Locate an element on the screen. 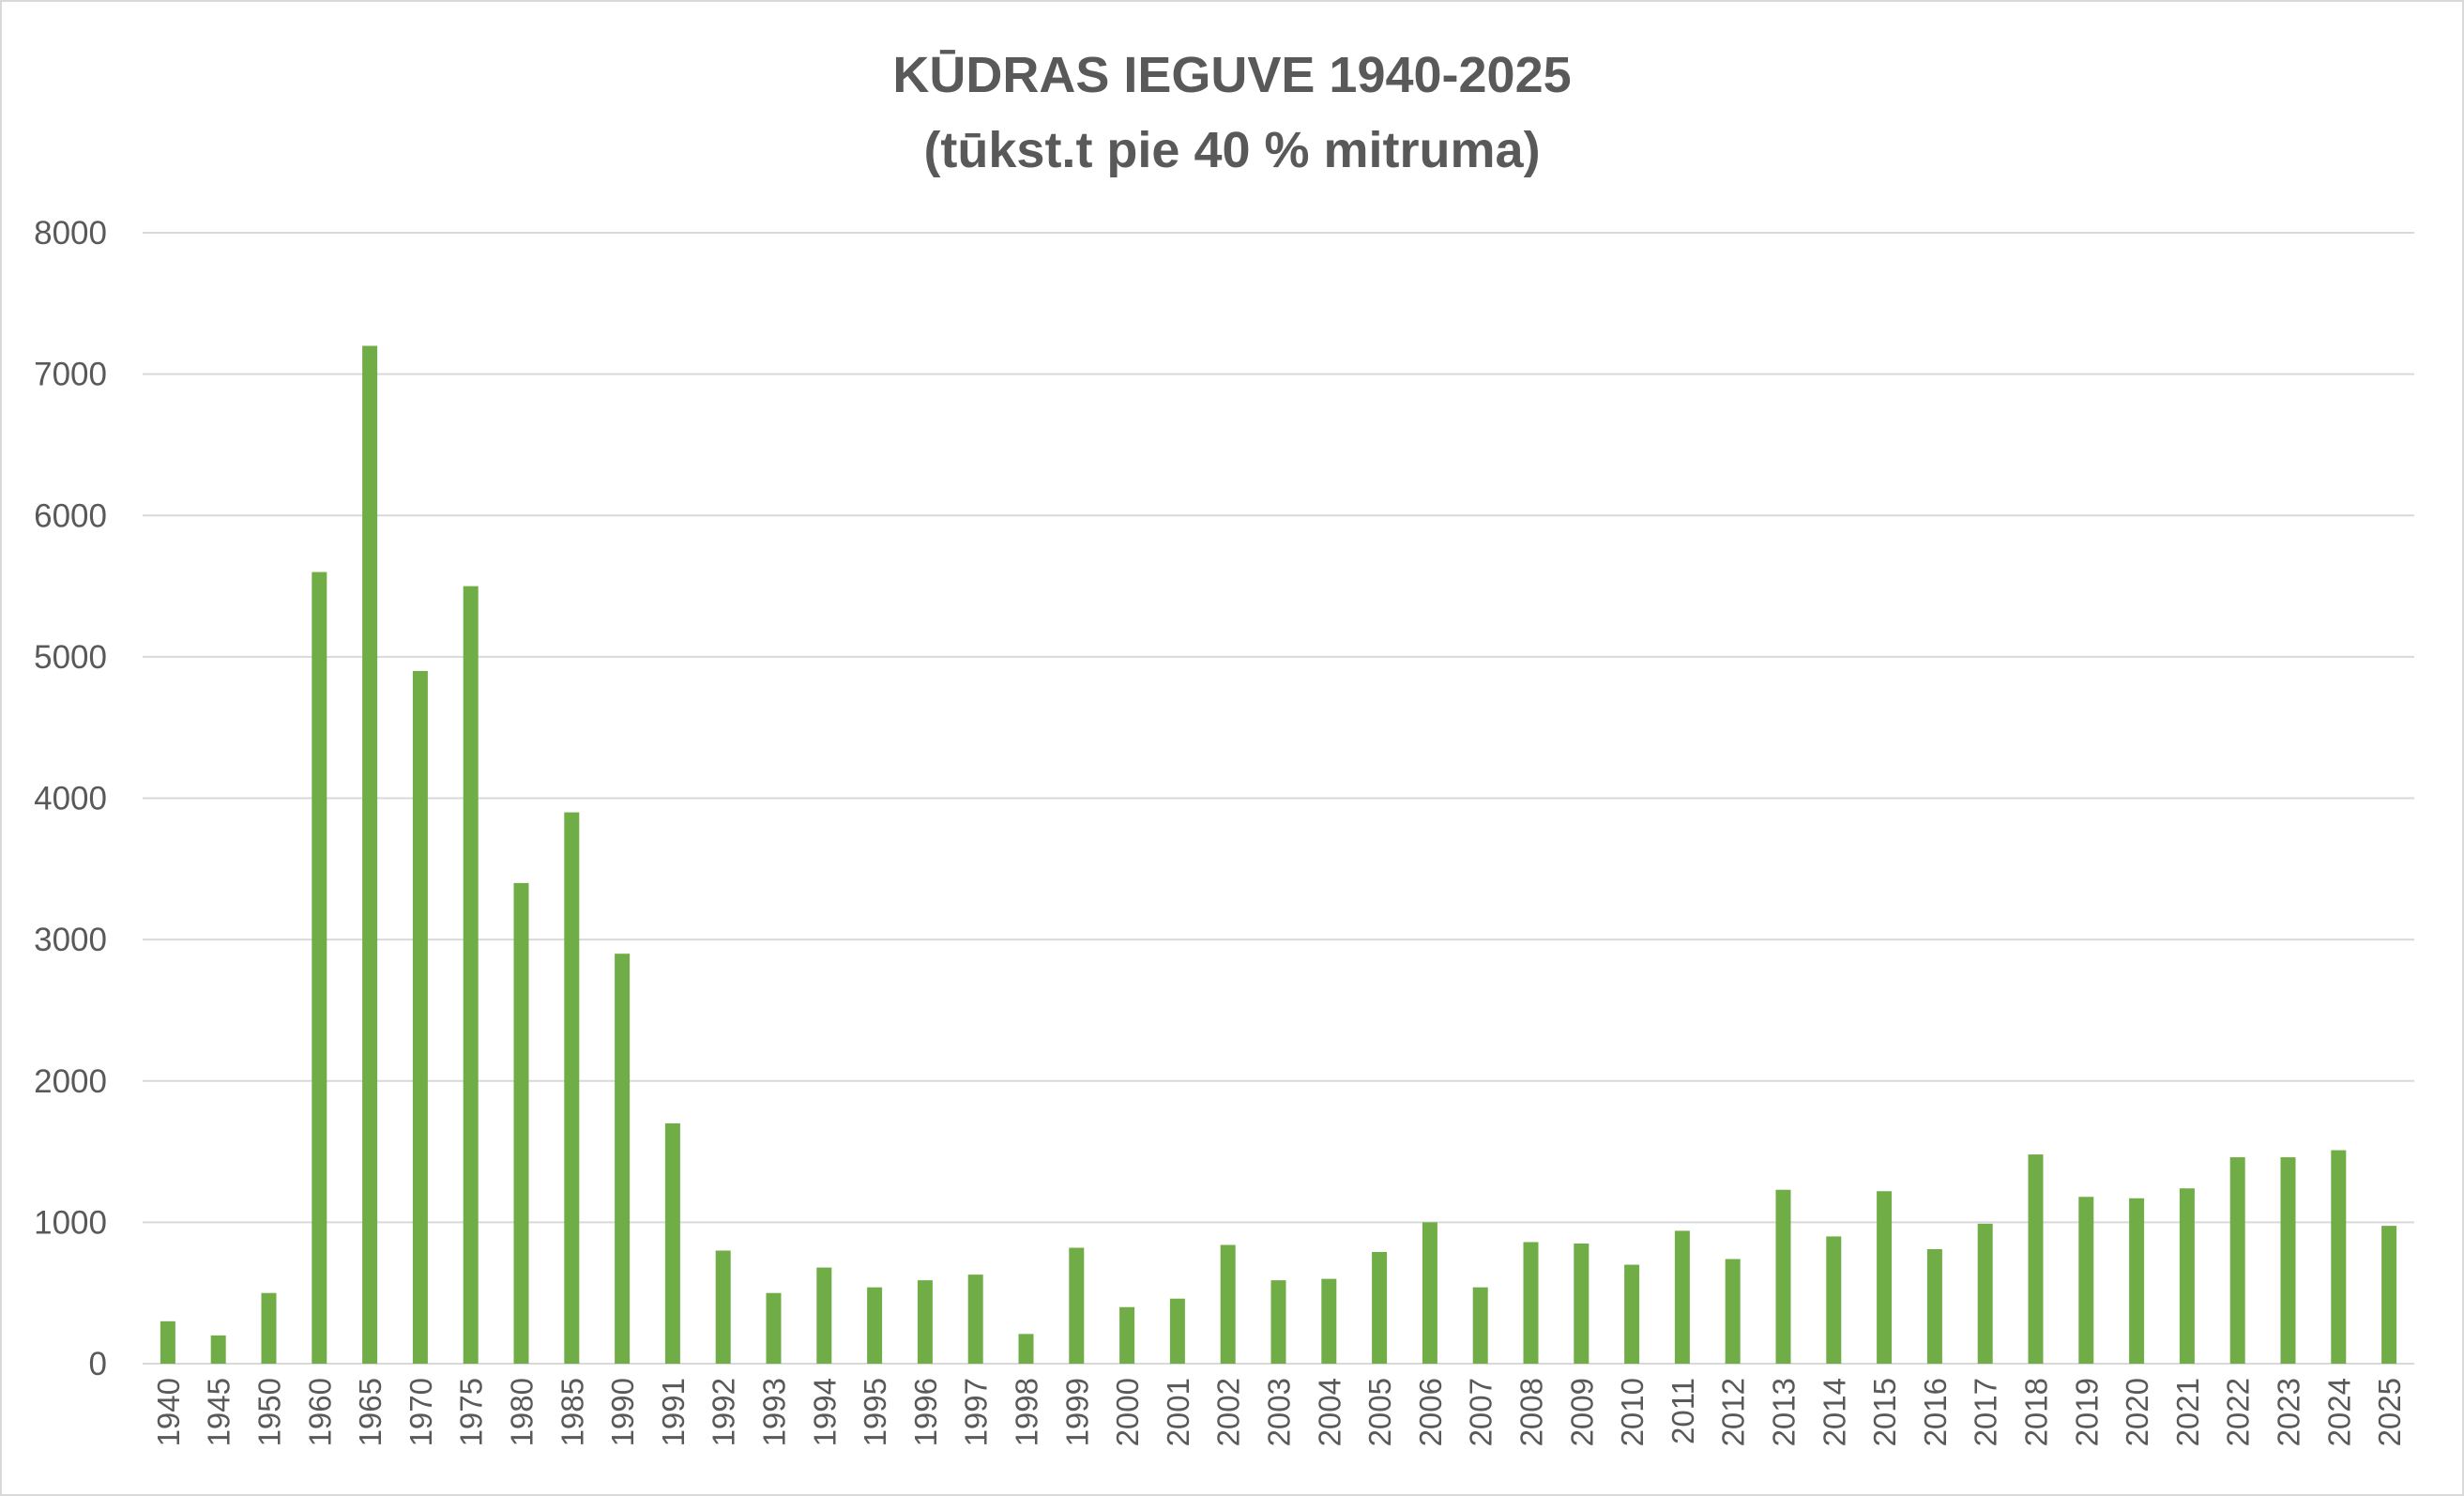 The image size is (2464, 1496). y-tick-label: 7000 is located at coordinates (70, 375).